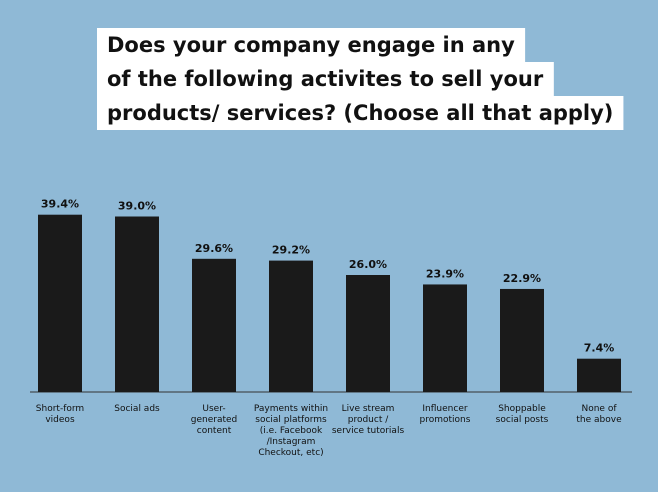 Image resolution: width=658 pixels, height=492 pixels. Describe the element at coordinates (60, 414) in the screenshot. I see `x-tick-label: Short-form videos` at that location.